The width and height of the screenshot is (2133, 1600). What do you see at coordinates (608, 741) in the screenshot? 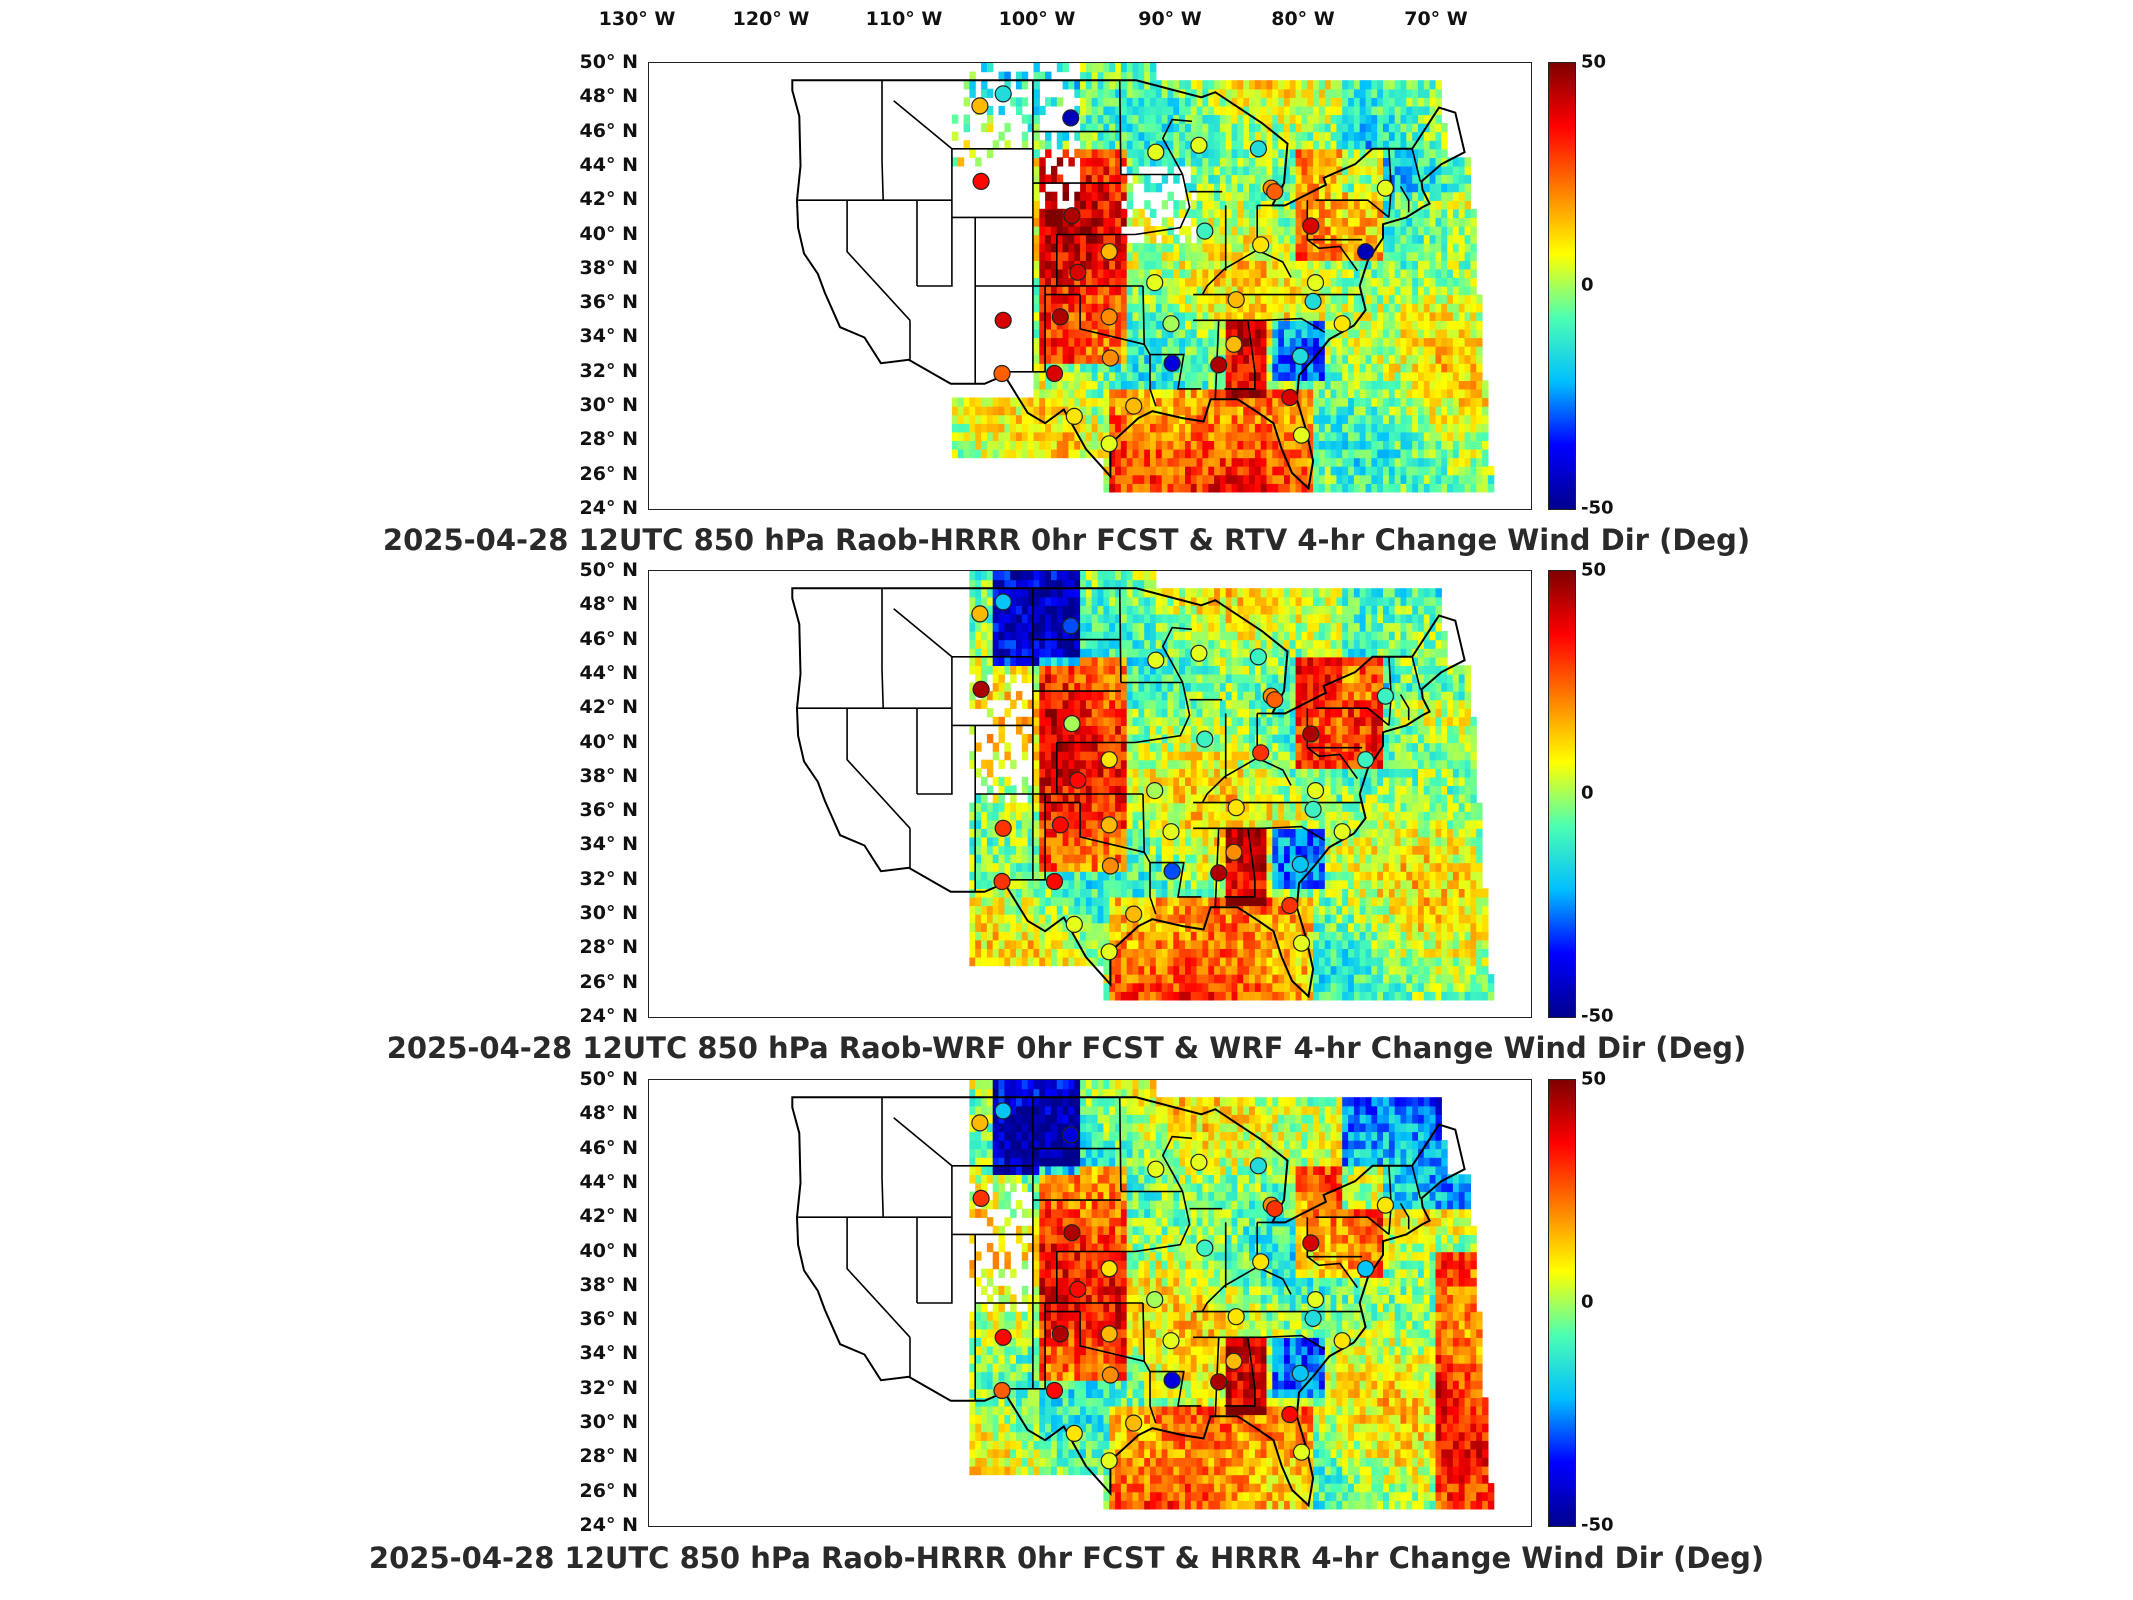
I see `latitude-label: 40° N` at bounding box center [608, 741].